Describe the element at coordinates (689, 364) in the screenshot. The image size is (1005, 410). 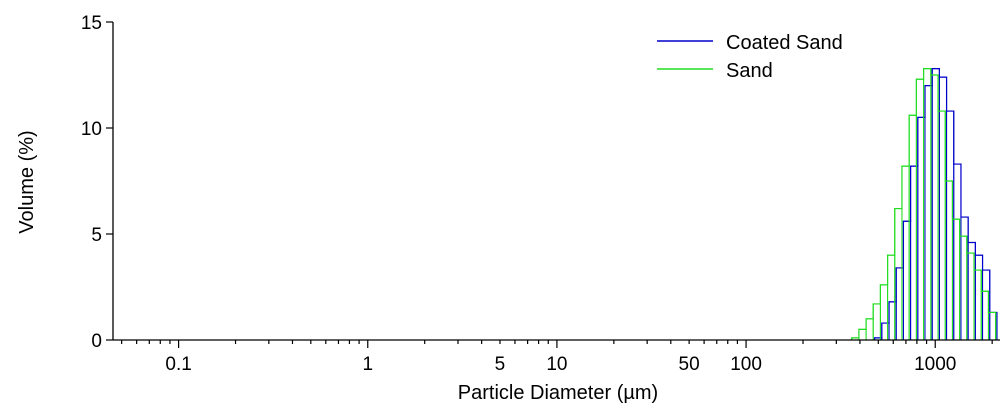
I see `x-tick-label: 50` at that location.